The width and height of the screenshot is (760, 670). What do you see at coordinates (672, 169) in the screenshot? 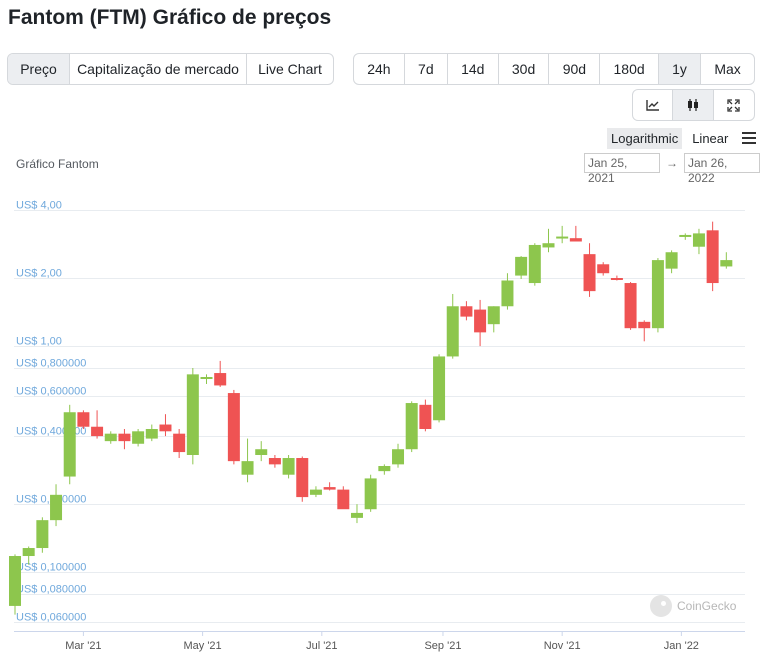
I see `date-range: Jan 25, 2021 → Jan 26, 2022` at bounding box center [672, 169].